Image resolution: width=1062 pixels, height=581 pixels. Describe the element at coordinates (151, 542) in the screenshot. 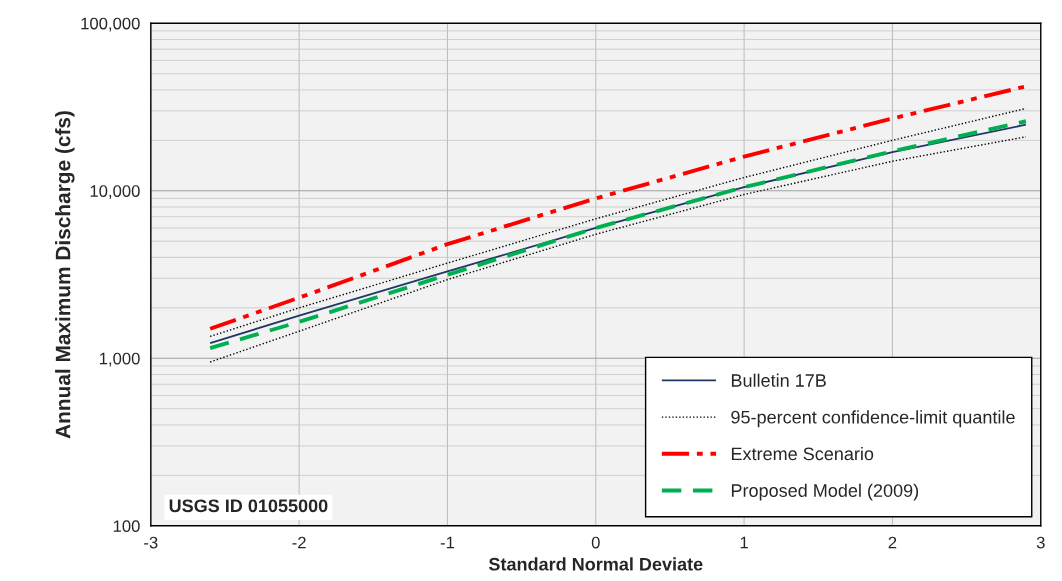

I see `x-tick-label: -3` at that location.